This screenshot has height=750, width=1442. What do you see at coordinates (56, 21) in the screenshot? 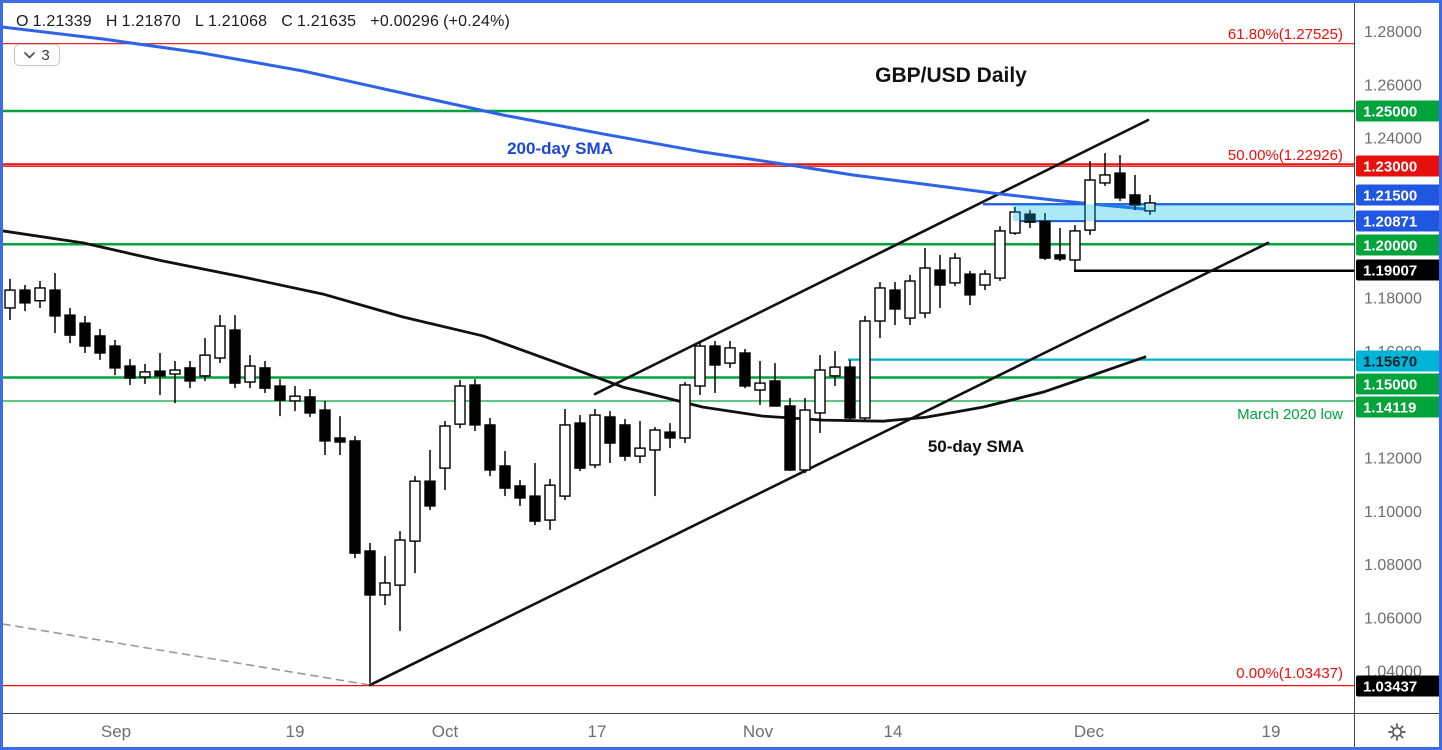
I see `ohlc-open: O 1.21339` at bounding box center [56, 21].